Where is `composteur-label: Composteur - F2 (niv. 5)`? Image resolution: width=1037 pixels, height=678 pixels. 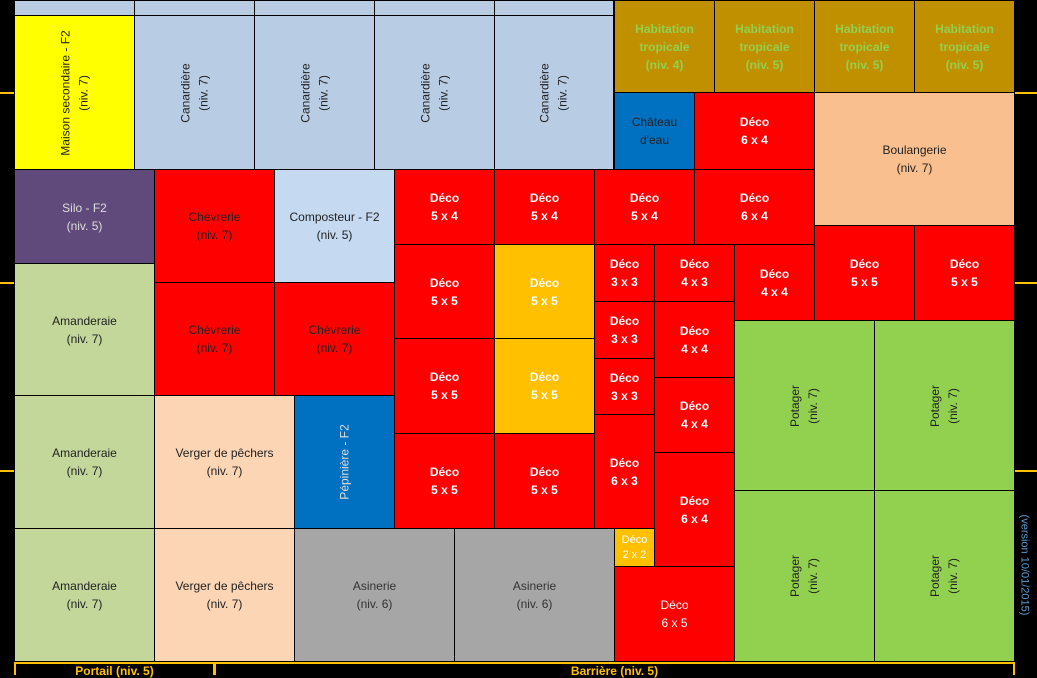 composteur-label: Composteur - F2 (niv. 5) is located at coordinates (334, 226).